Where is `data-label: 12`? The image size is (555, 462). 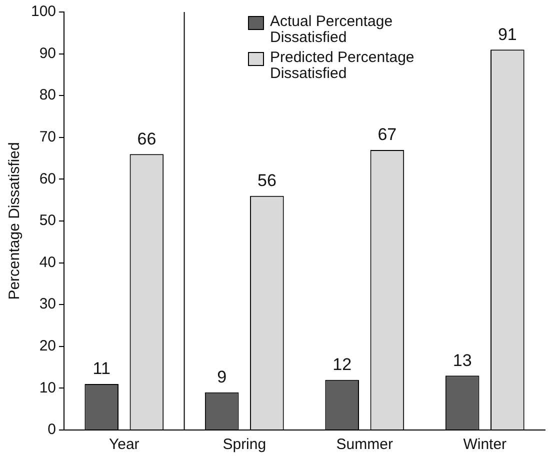
data-label: 12 is located at coordinates (342, 364).